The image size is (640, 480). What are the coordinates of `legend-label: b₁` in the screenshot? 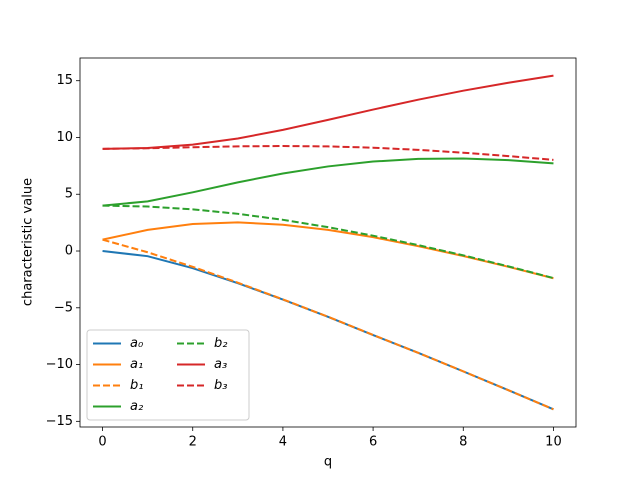 It's located at (136, 385).